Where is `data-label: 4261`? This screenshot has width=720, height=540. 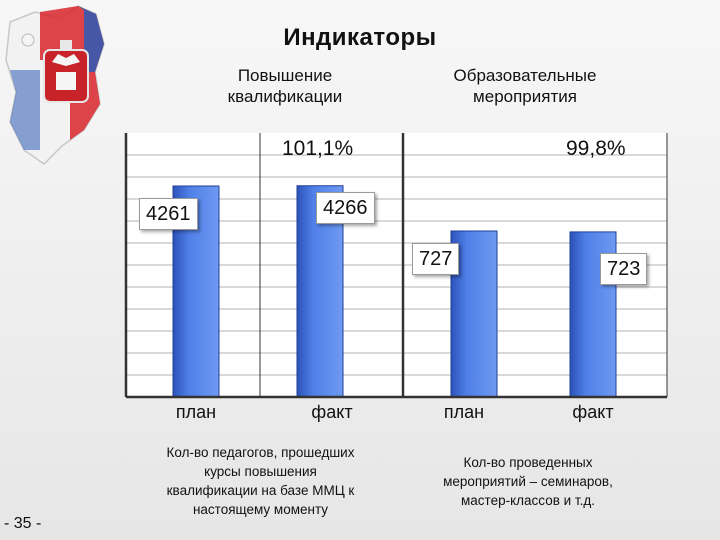
data-label: 4261 is located at coordinates (168, 214).